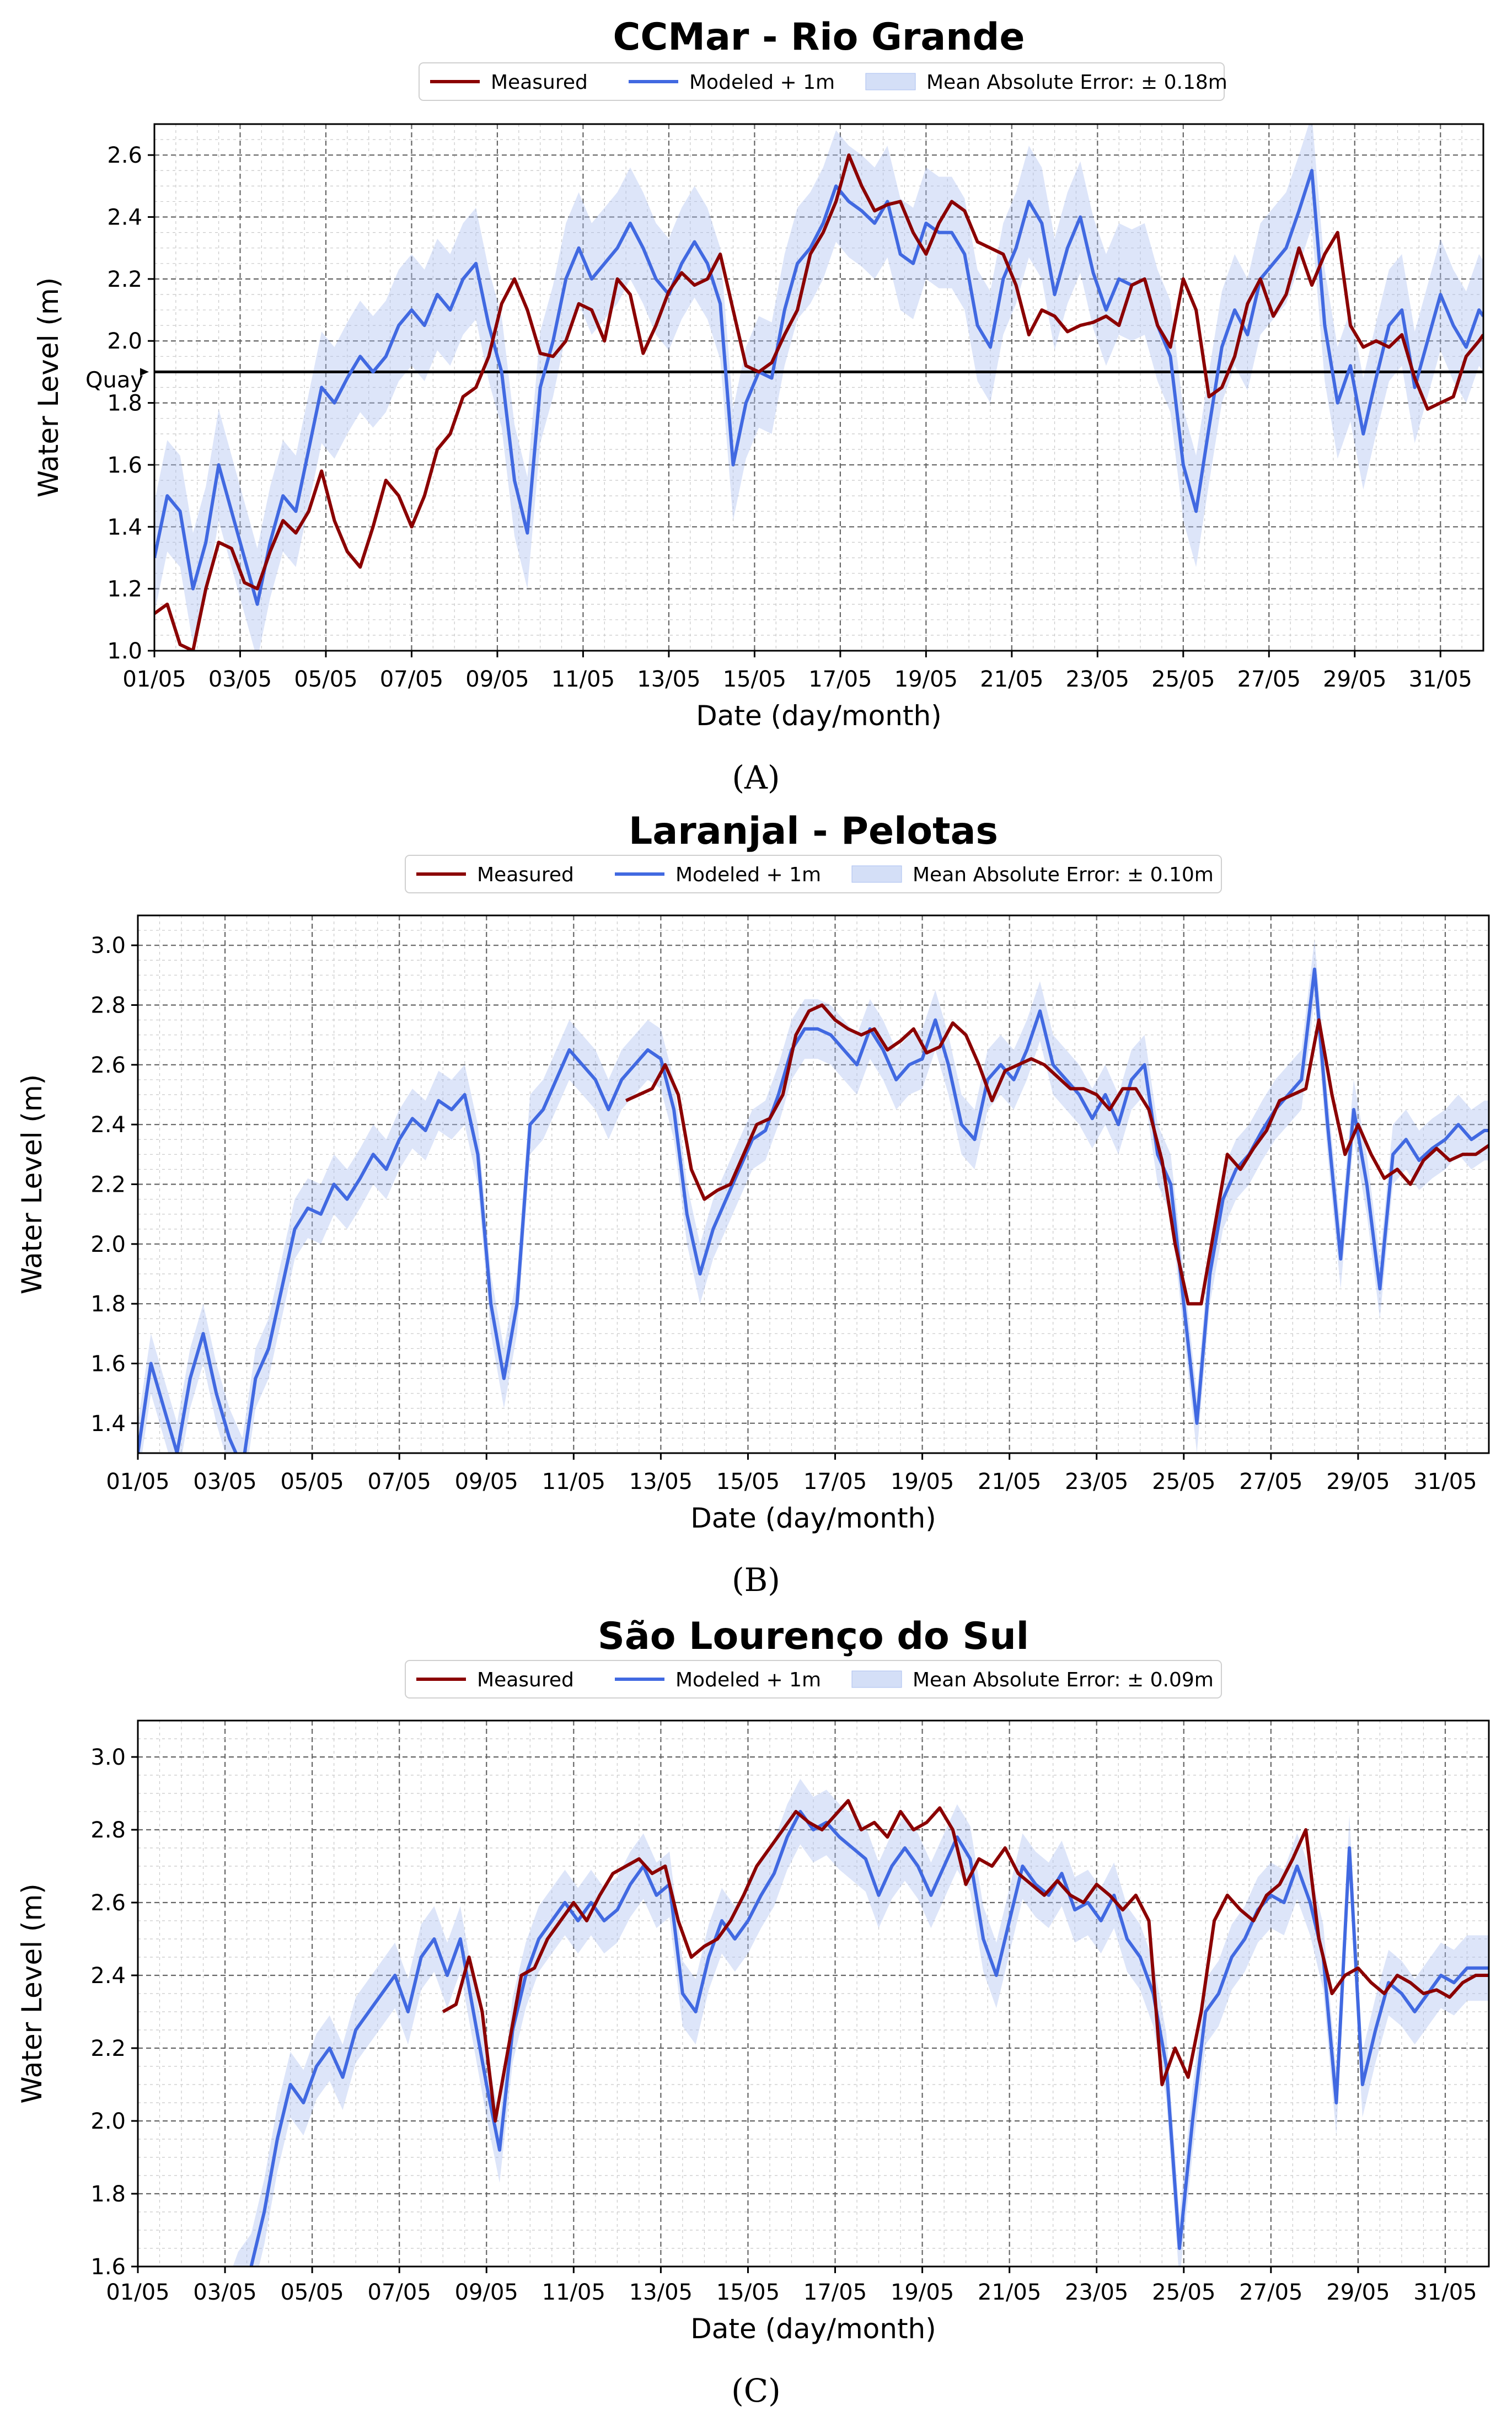 This screenshot has width=1512, height=2427. I want to click on legend-error-label: Mean Absolute Error: ± 0.09m, so click(1063, 1680).